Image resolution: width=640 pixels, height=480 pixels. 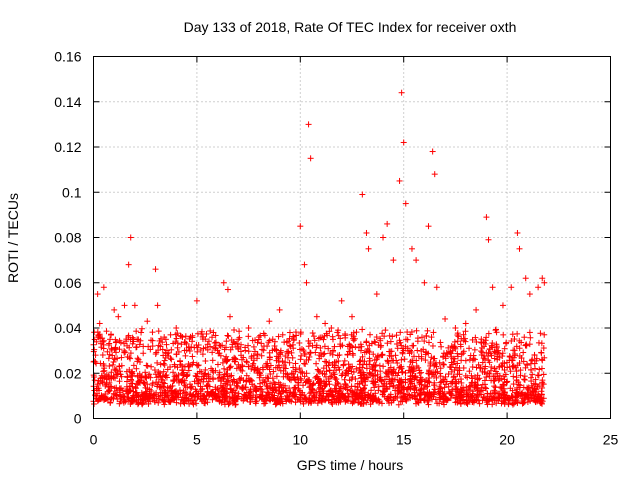 What do you see at coordinates (350, 465) in the screenshot?
I see `x-axis-label: GPS time / hours` at bounding box center [350, 465].